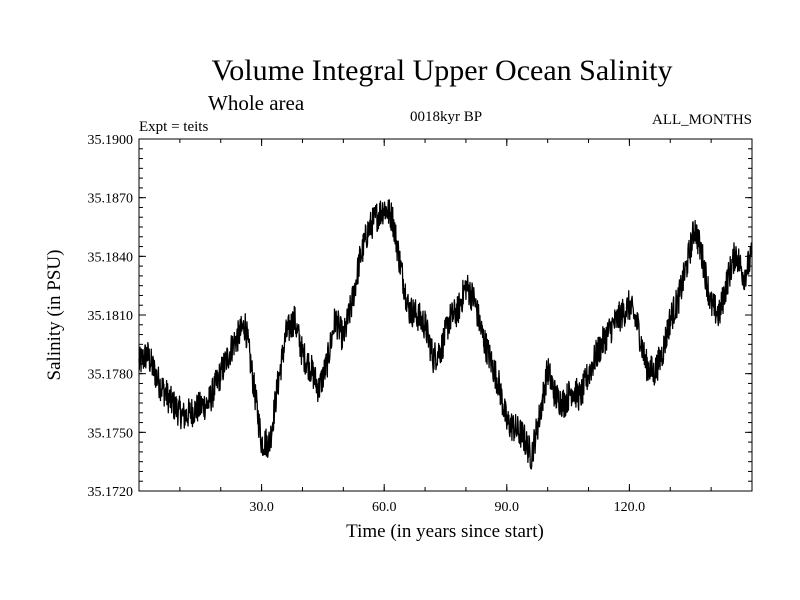 The width and height of the screenshot is (800, 600). Describe the element at coordinates (111, 140) in the screenshot. I see `y-tick-label: 35.1900` at that location.